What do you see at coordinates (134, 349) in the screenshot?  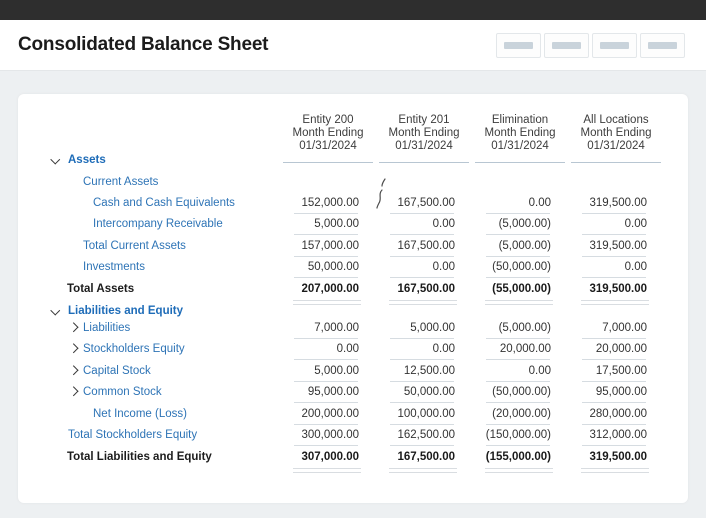 I see `row-label: Stockholders Equity` at bounding box center [134, 349].